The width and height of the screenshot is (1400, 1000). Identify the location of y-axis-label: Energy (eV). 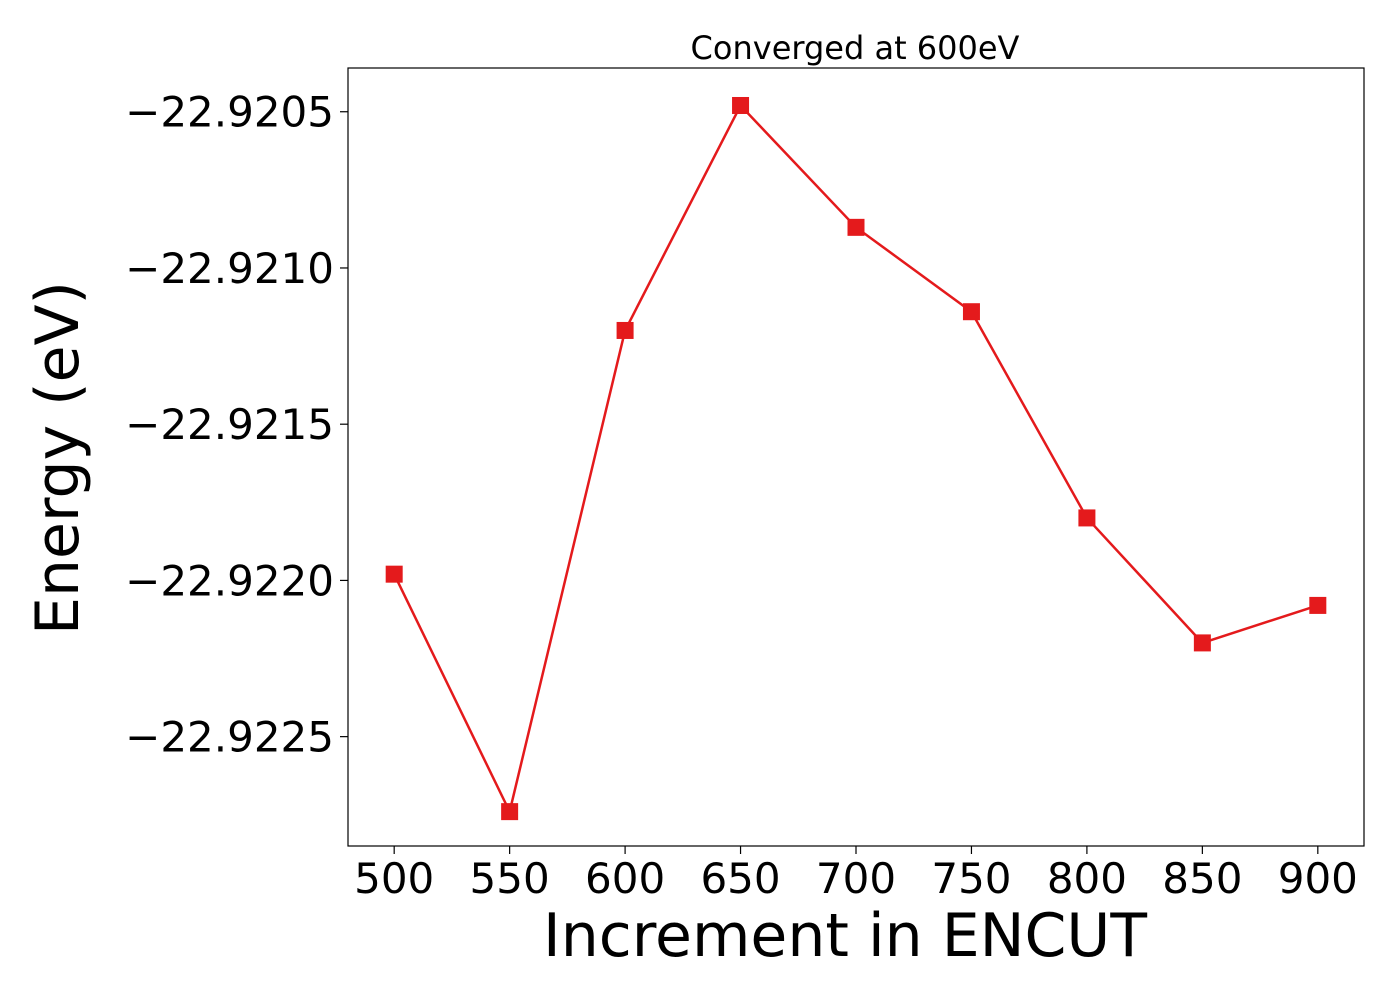
(58, 458).